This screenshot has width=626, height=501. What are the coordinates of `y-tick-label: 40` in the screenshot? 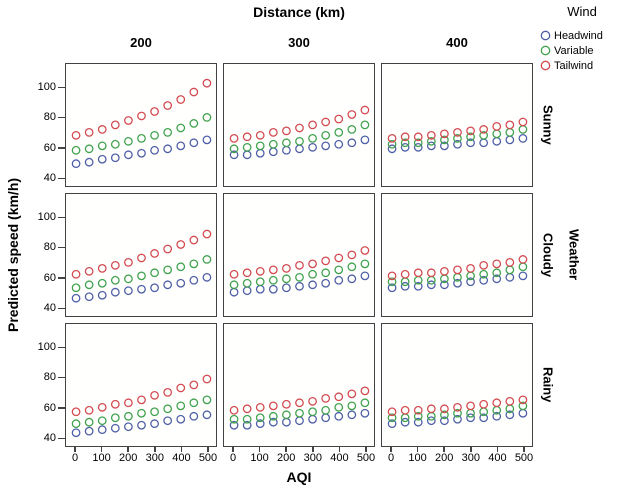 It's located at (49, 308).